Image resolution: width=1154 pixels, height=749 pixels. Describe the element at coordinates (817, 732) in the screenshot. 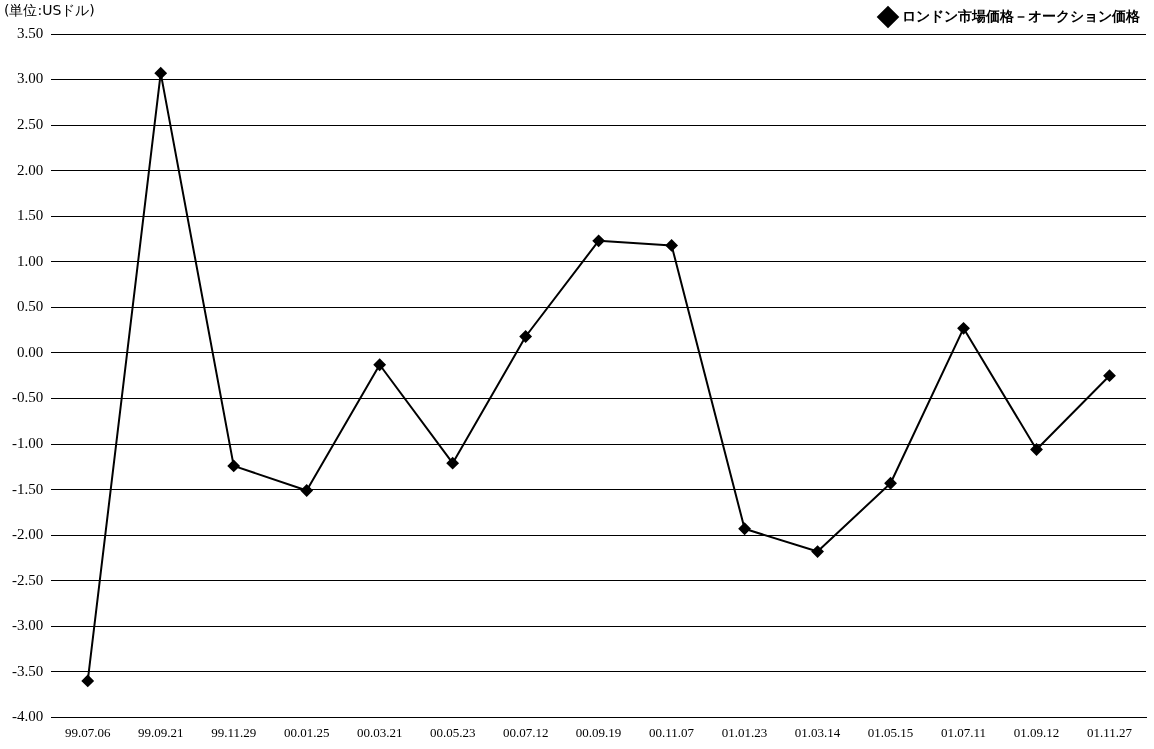

I see `x-tick-label: 01.03.14` at that location.